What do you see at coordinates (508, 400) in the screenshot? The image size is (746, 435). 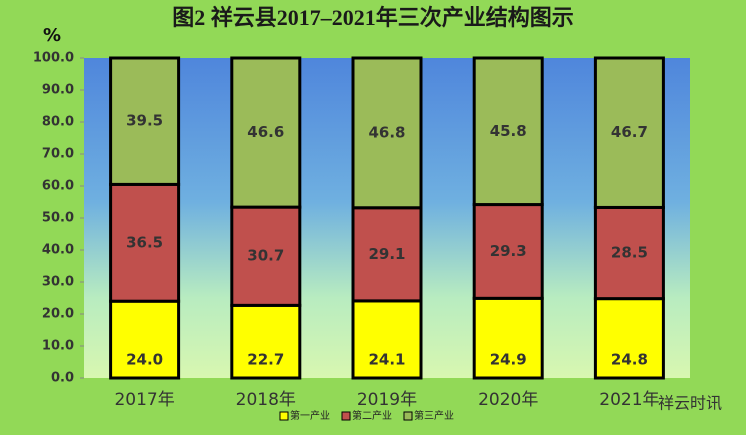 I see `x-tick-label: 2020年` at bounding box center [508, 400].